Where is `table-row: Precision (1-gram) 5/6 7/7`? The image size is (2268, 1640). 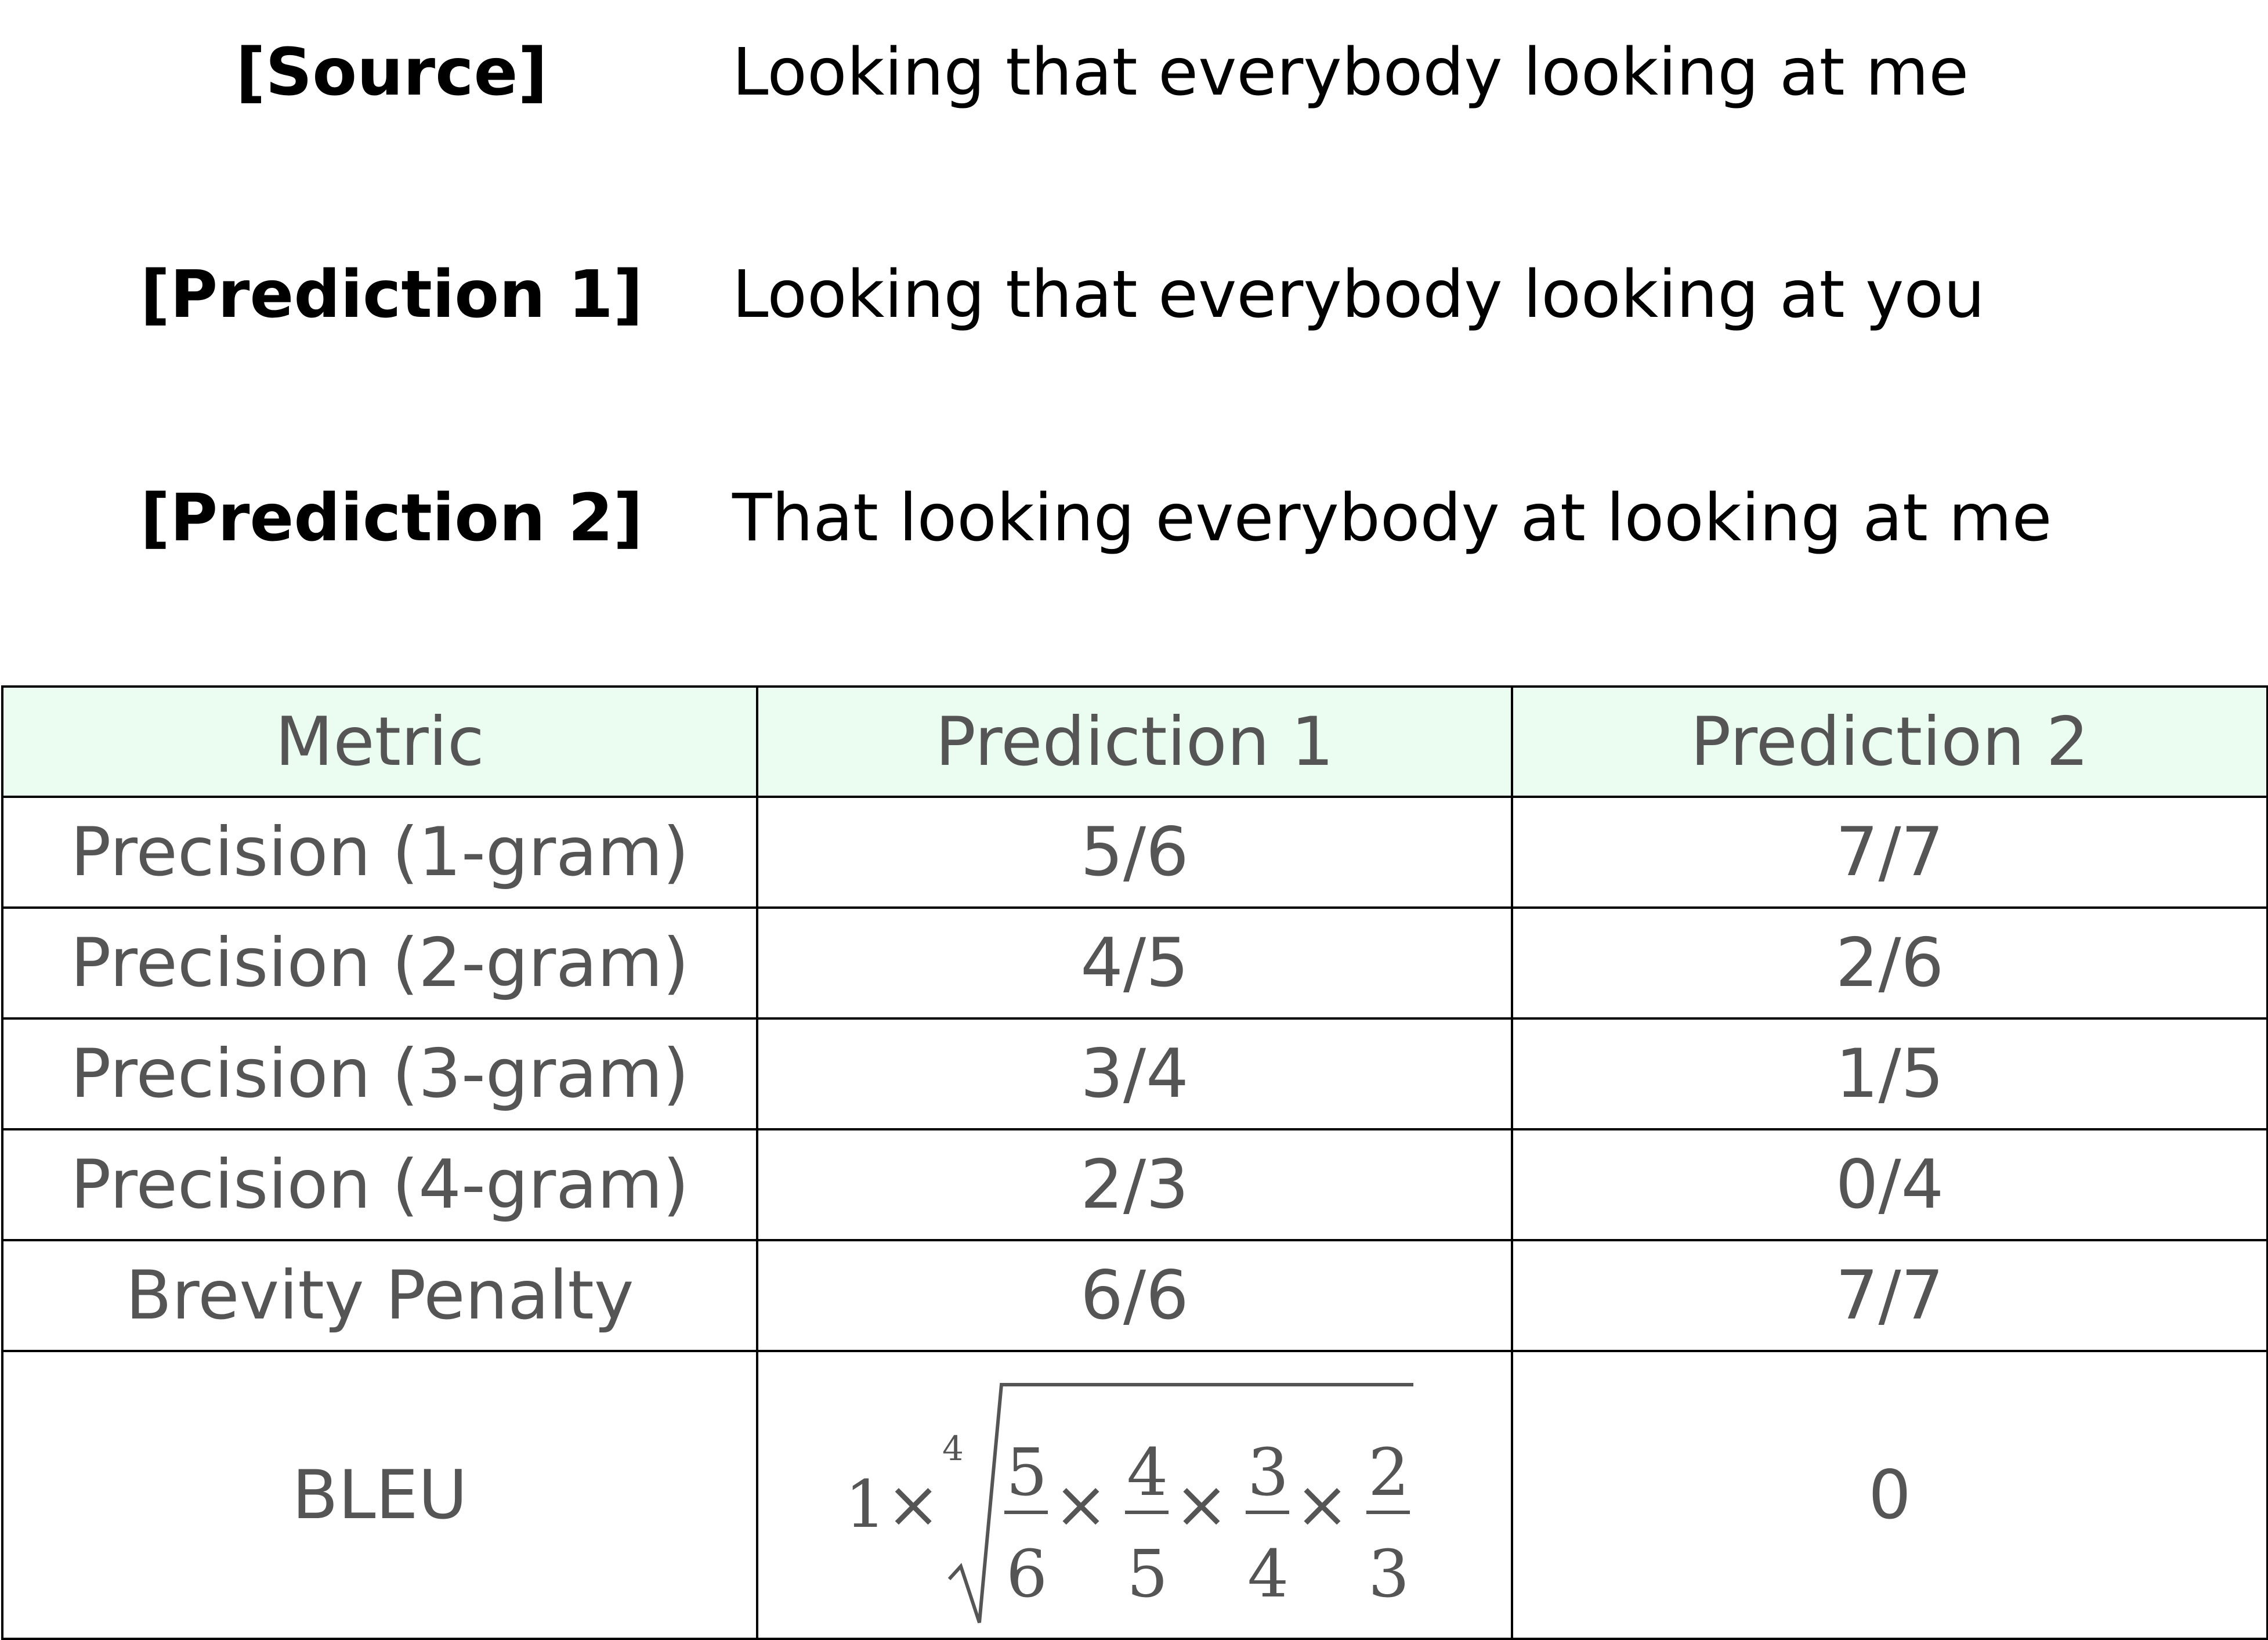 table-row: Precision (1-gram) 5/6 7/7 is located at coordinates (1134, 852).